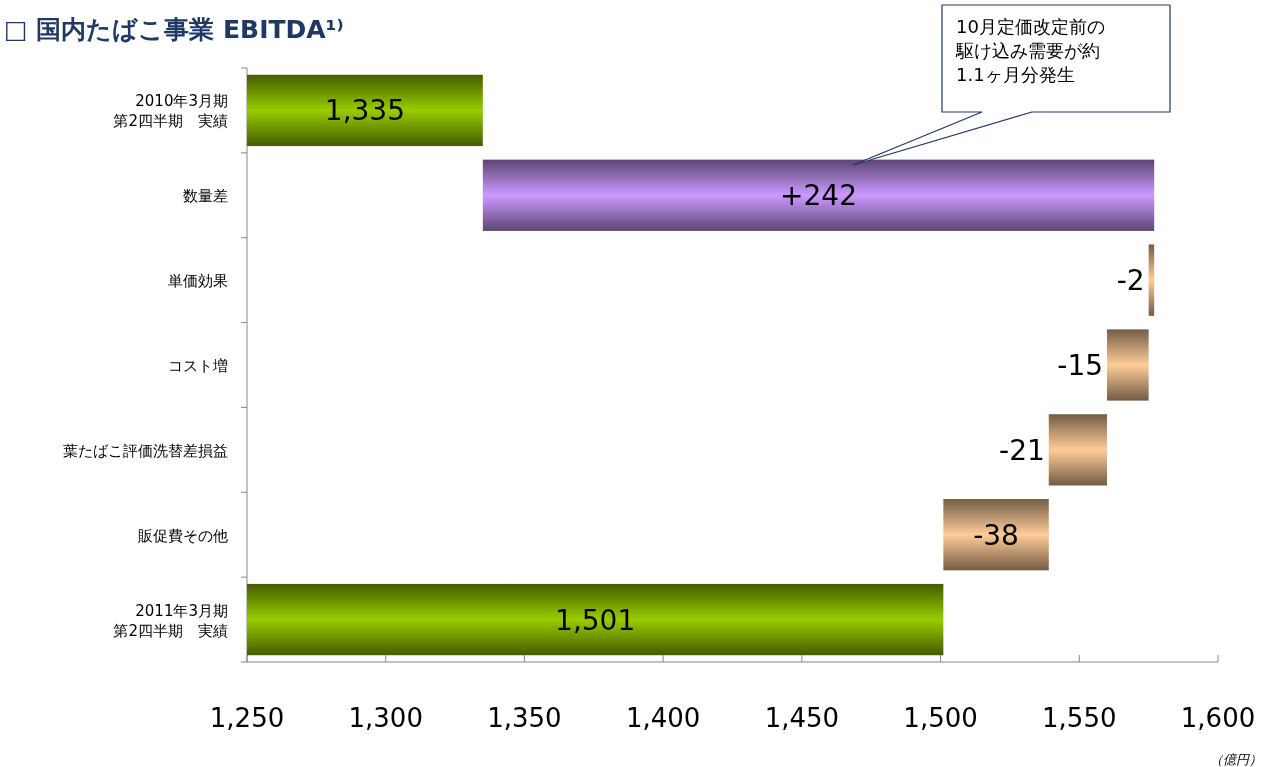 This screenshot has height=767, width=1272. Describe the element at coordinates (1080, 365) in the screenshot. I see `data-label: -15` at that location.